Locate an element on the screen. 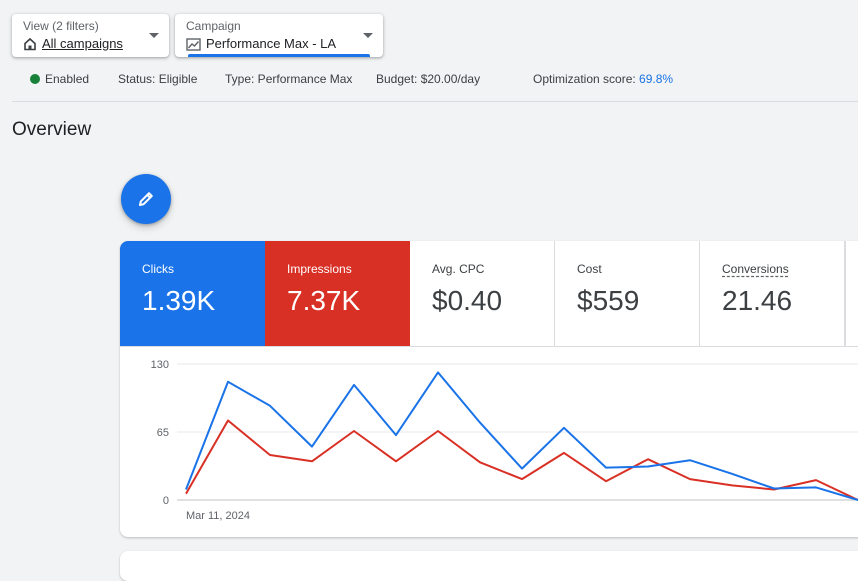 The height and width of the screenshot is (581, 858). home-icon is located at coordinates (30, 44).